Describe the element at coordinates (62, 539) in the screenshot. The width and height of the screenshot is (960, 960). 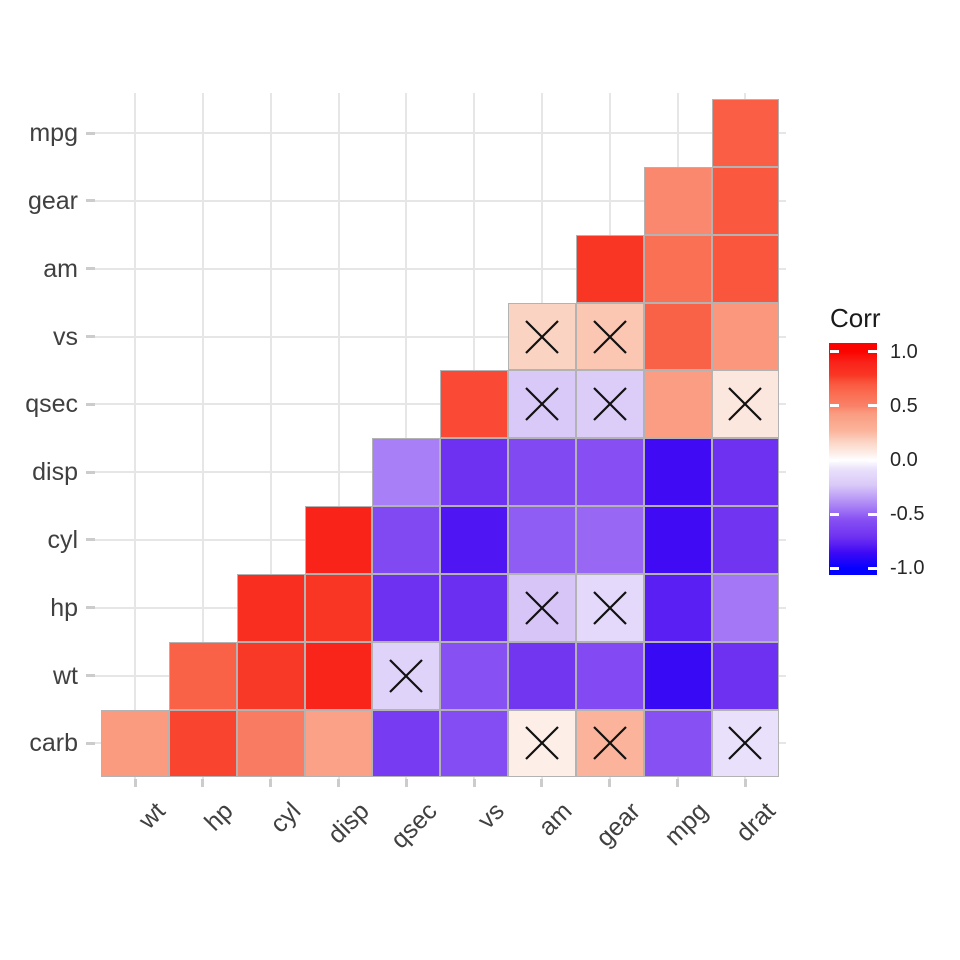
I see `y-axis-label-cyl: cyl` at that location.